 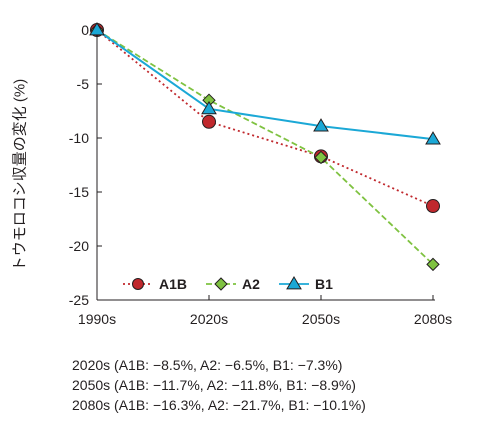 I want to click on x-tick-label: 2080s, so click(x=433, y=319).